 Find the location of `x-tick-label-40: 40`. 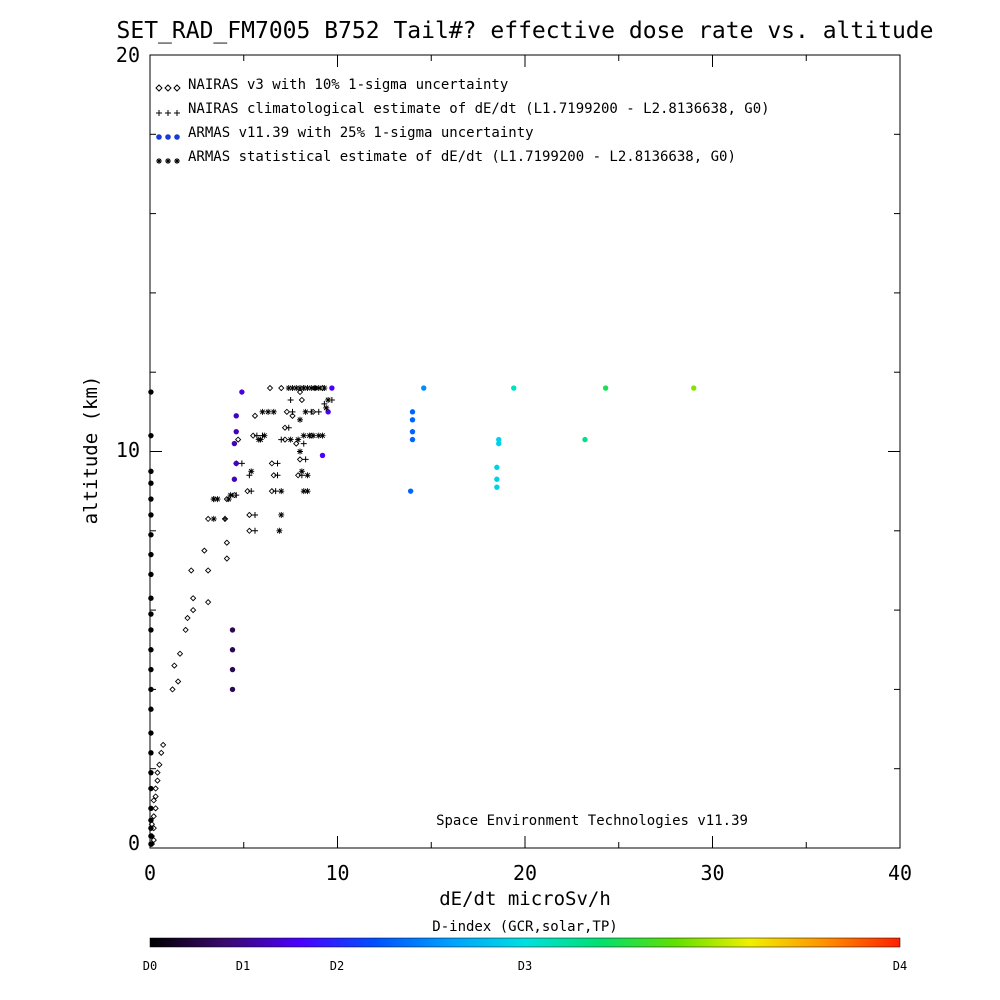

x-tick-label-40: 40 is located at coordinates (900, 873).